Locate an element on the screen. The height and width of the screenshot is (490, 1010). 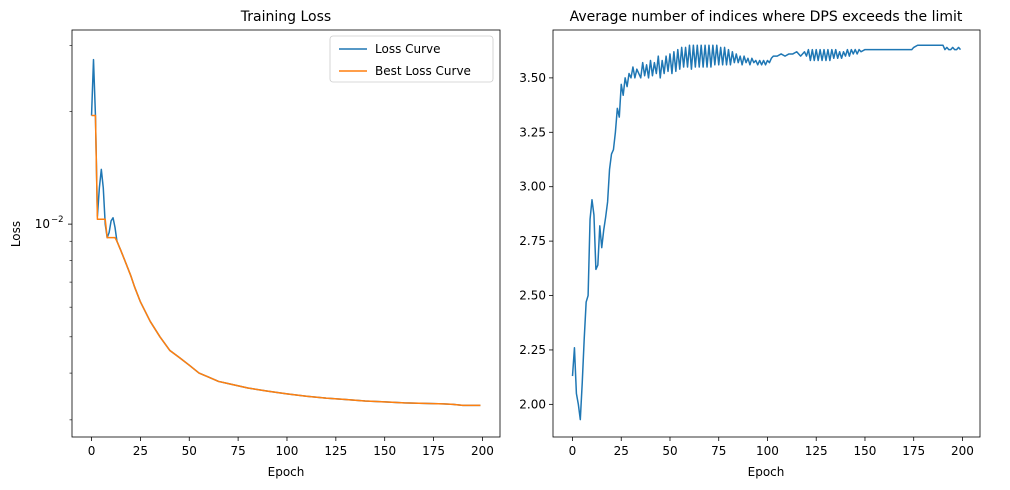
y-tick-label: 2.50 is located at coordinates (532, 296).